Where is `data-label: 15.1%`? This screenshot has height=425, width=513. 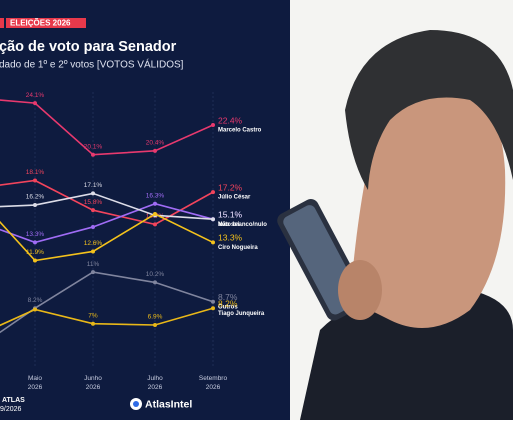
data-label: 15.1% is located at coordinates (230, 214).